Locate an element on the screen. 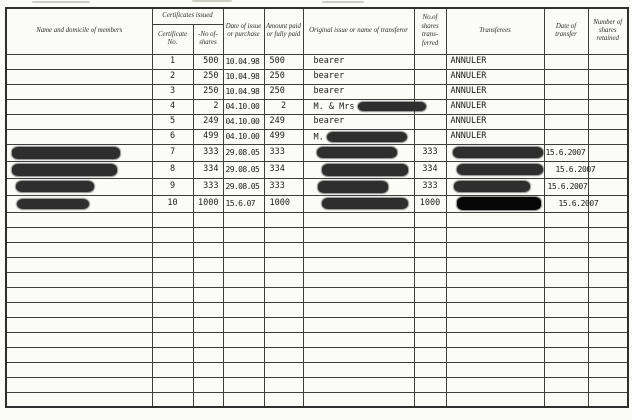 Image resolution: width=632 pixels, height=420 pixels. cell-certificate-no: 7 is located at coordinates (172, 152).